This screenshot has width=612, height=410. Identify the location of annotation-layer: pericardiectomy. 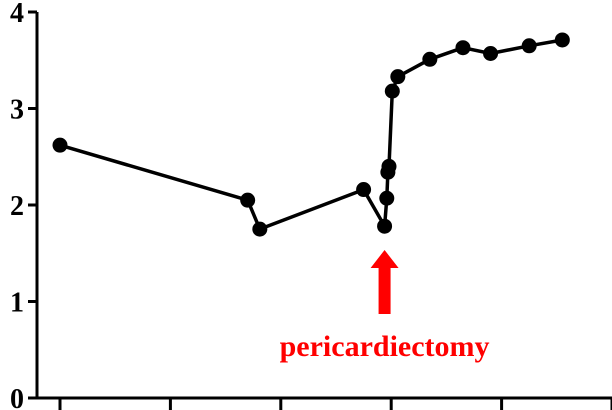
(385, 306).